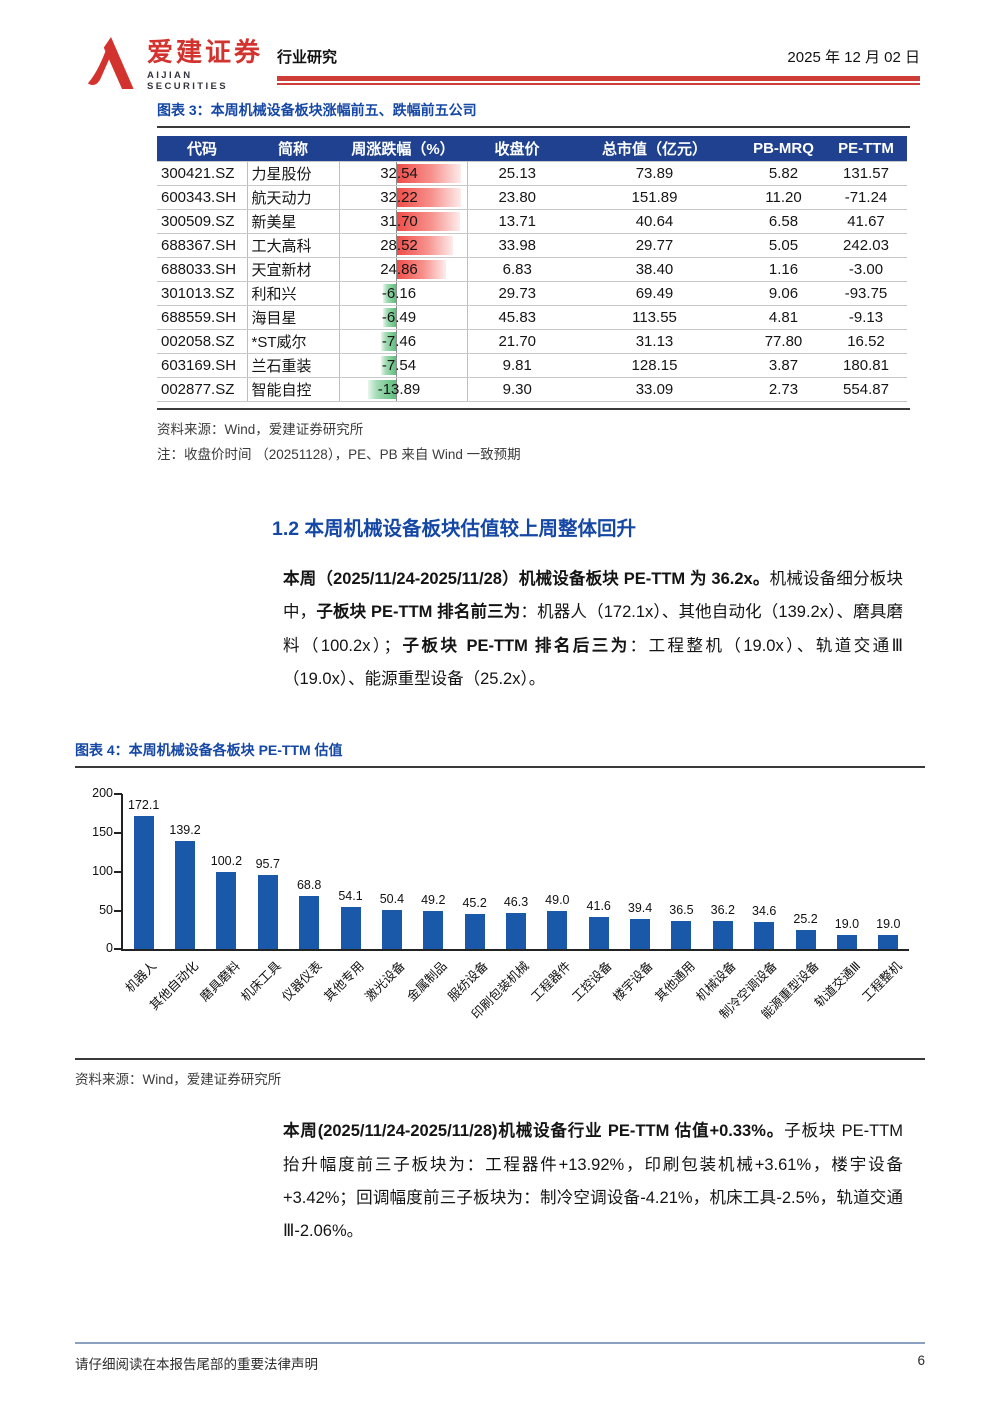  I want to click on pe-ttm: 242.03, so click(866, 245).